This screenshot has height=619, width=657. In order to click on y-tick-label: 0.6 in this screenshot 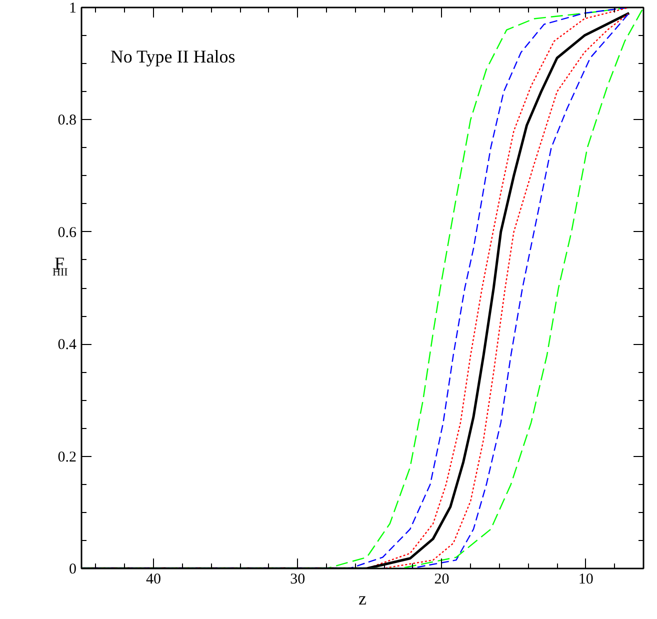, I will do `click(67, 232)`.